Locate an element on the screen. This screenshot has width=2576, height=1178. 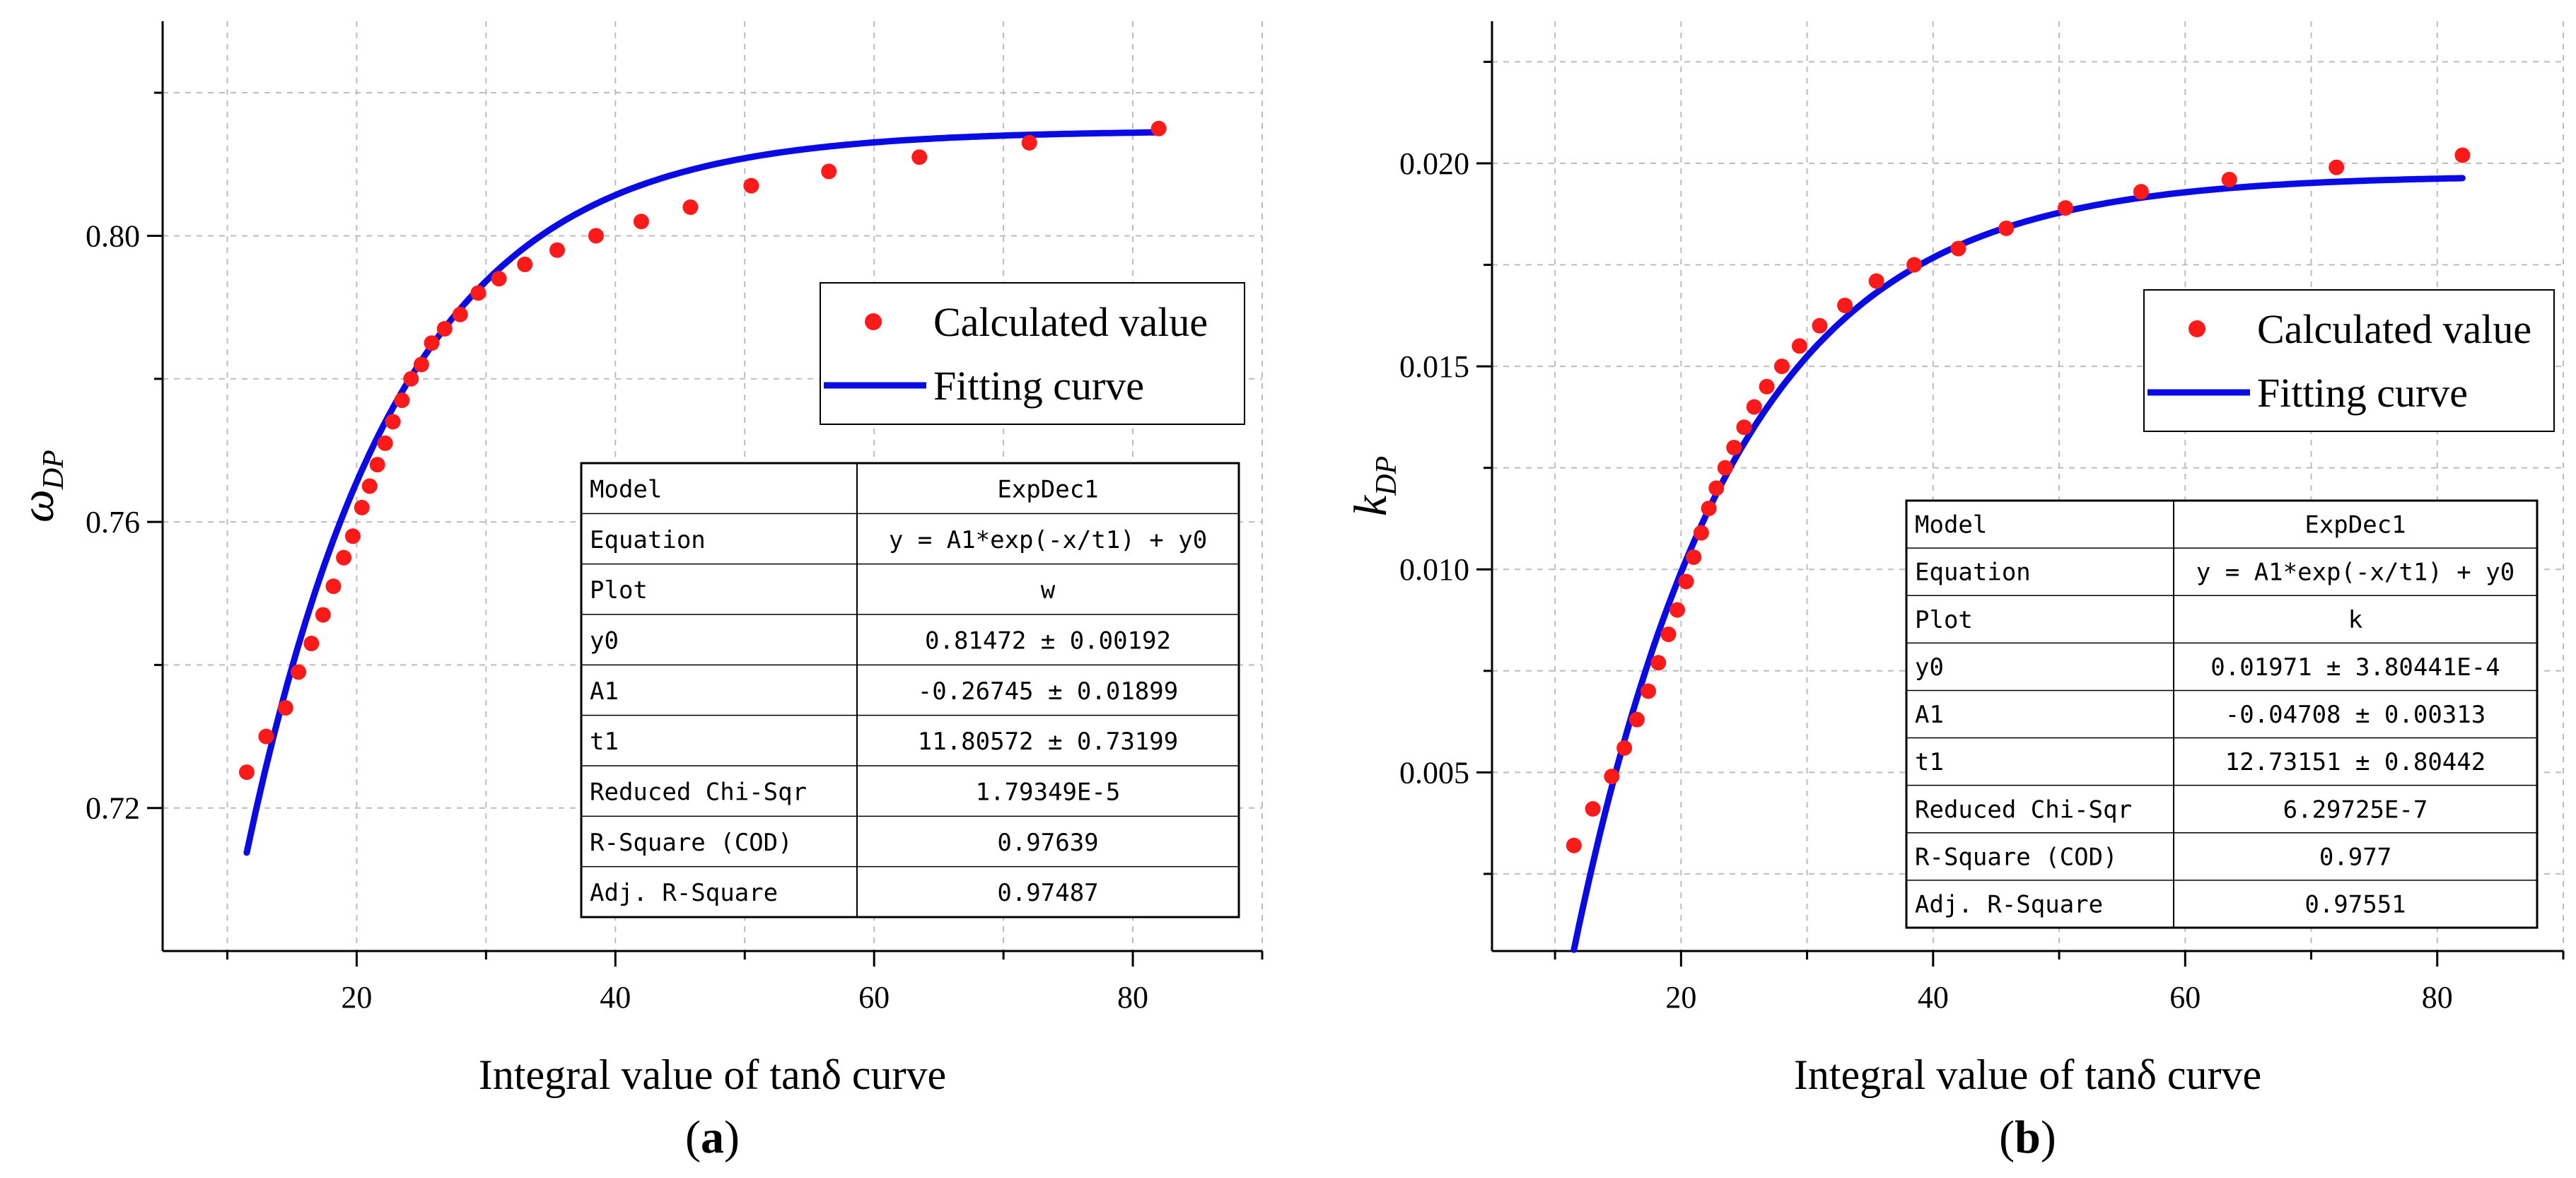
legend-label-calculated: Calculated value is located at coordinates (1070, 322).